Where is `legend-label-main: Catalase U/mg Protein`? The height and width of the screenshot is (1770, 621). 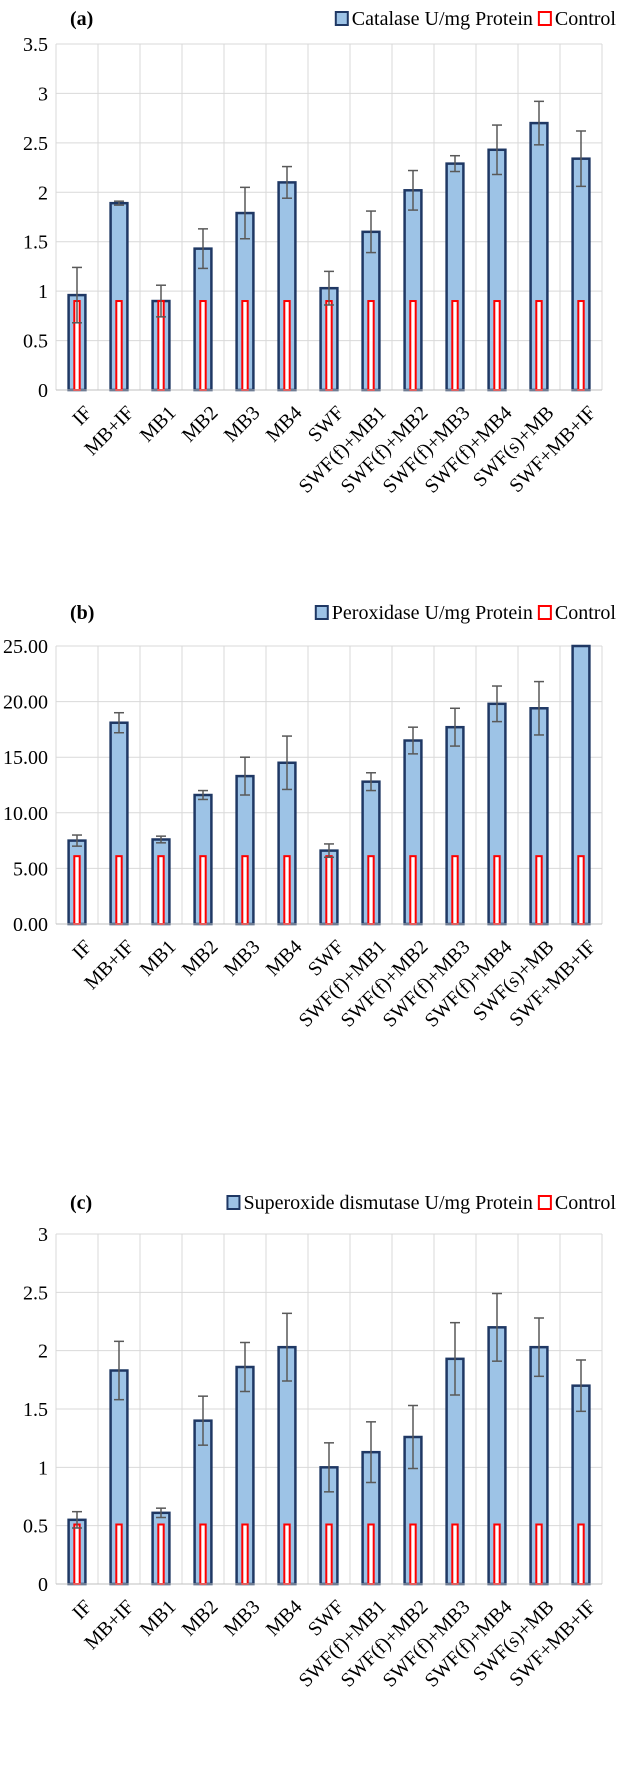 legend-label-main: Catalase U/mg Protein is located at coordinates (442, 19).